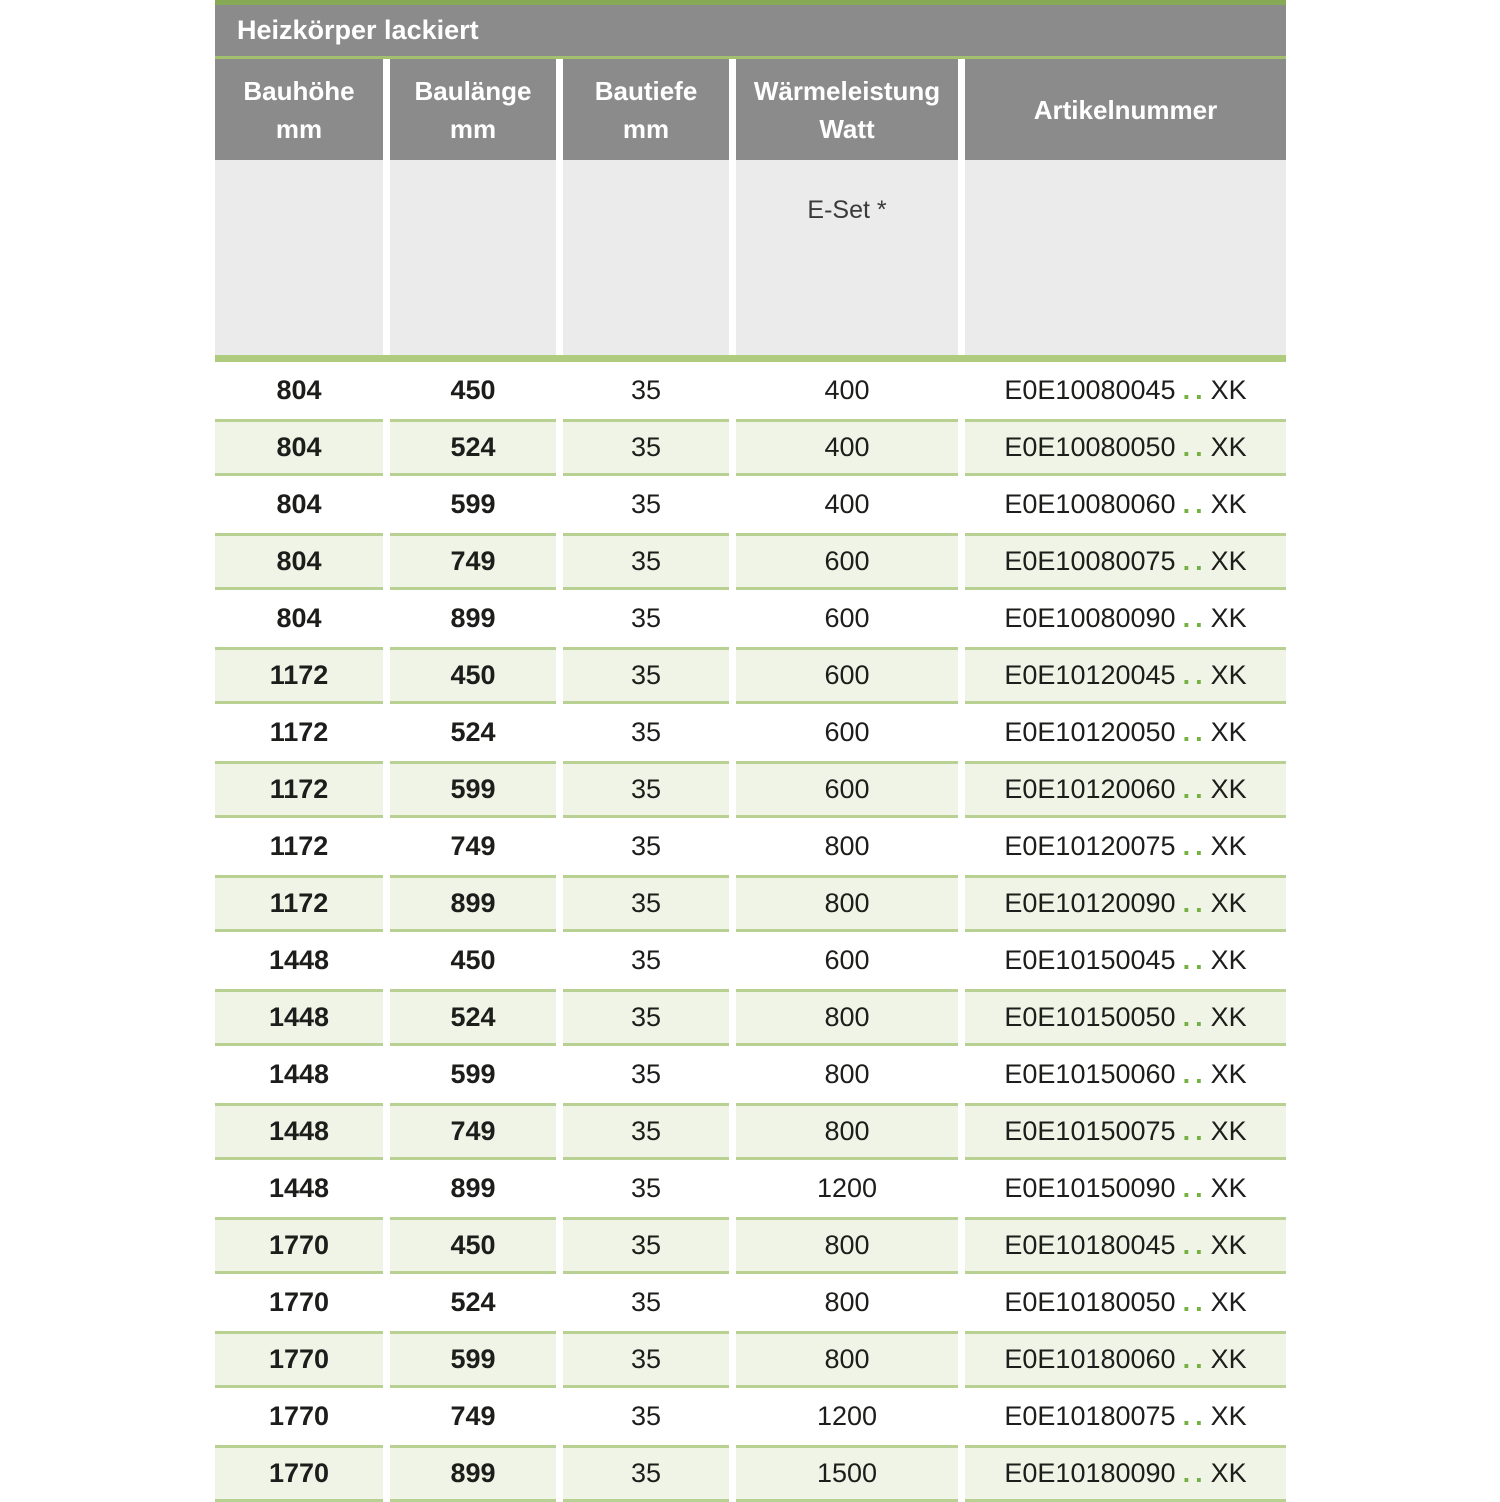  What do you see at coordinates (750, 960) in the screenshot?
I see `table-row: 1448 450 35 600 E0E10150045.. XK` at bounding box center [750, 960].